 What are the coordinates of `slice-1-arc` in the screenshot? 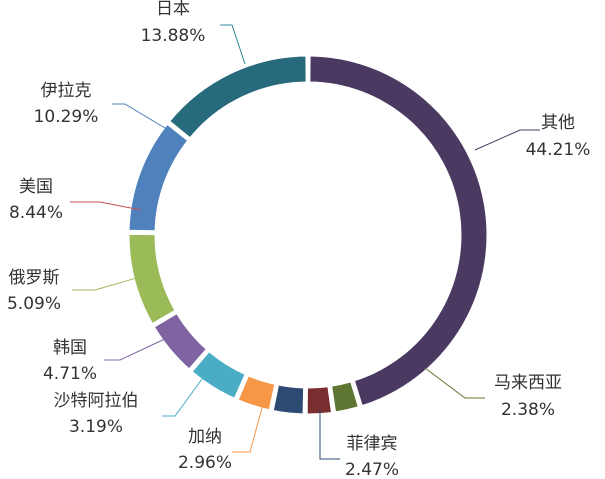 It's located at (345, 396).